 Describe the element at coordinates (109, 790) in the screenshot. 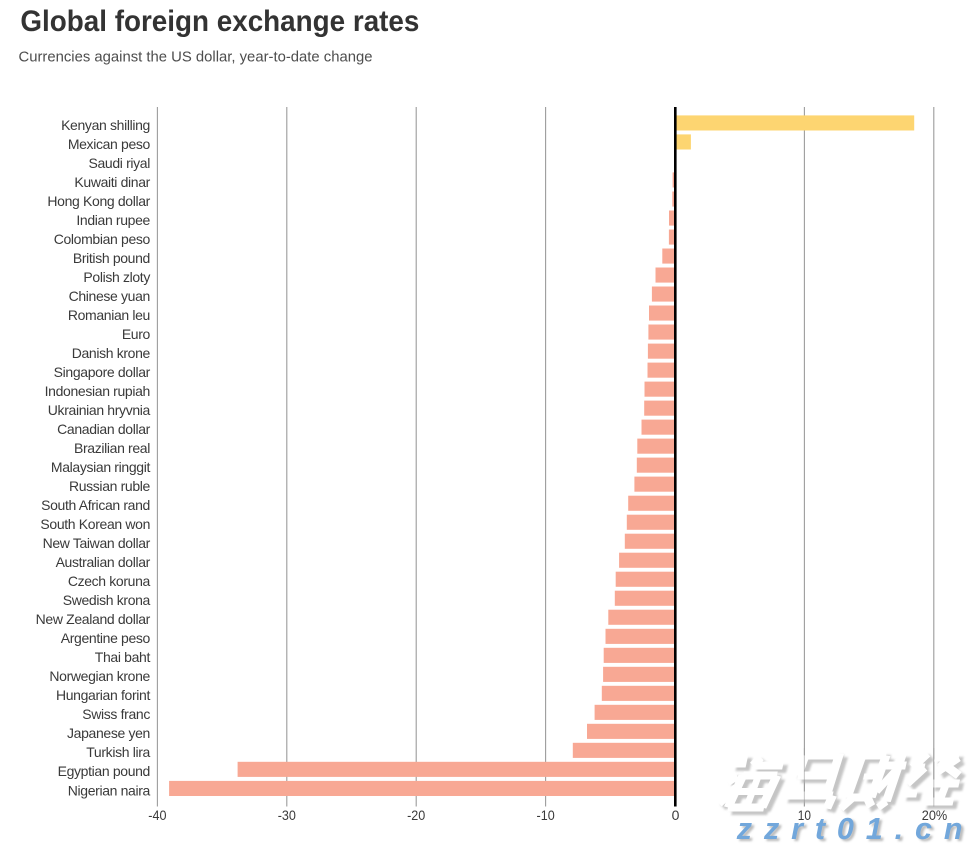

I see `svg-text: Nigerian naira` at that location.